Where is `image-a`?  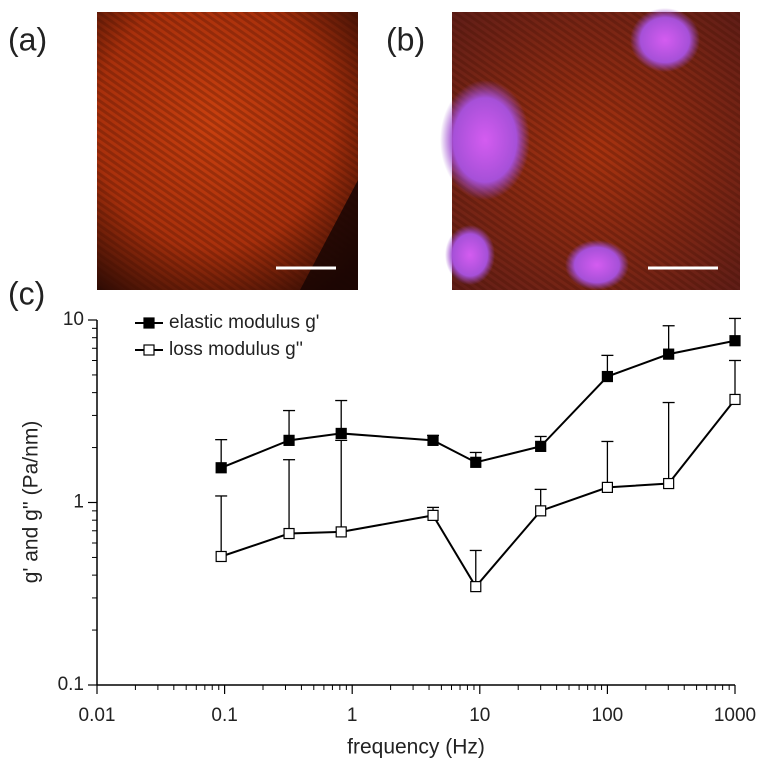 image-a is located at coordinates (227, 151).